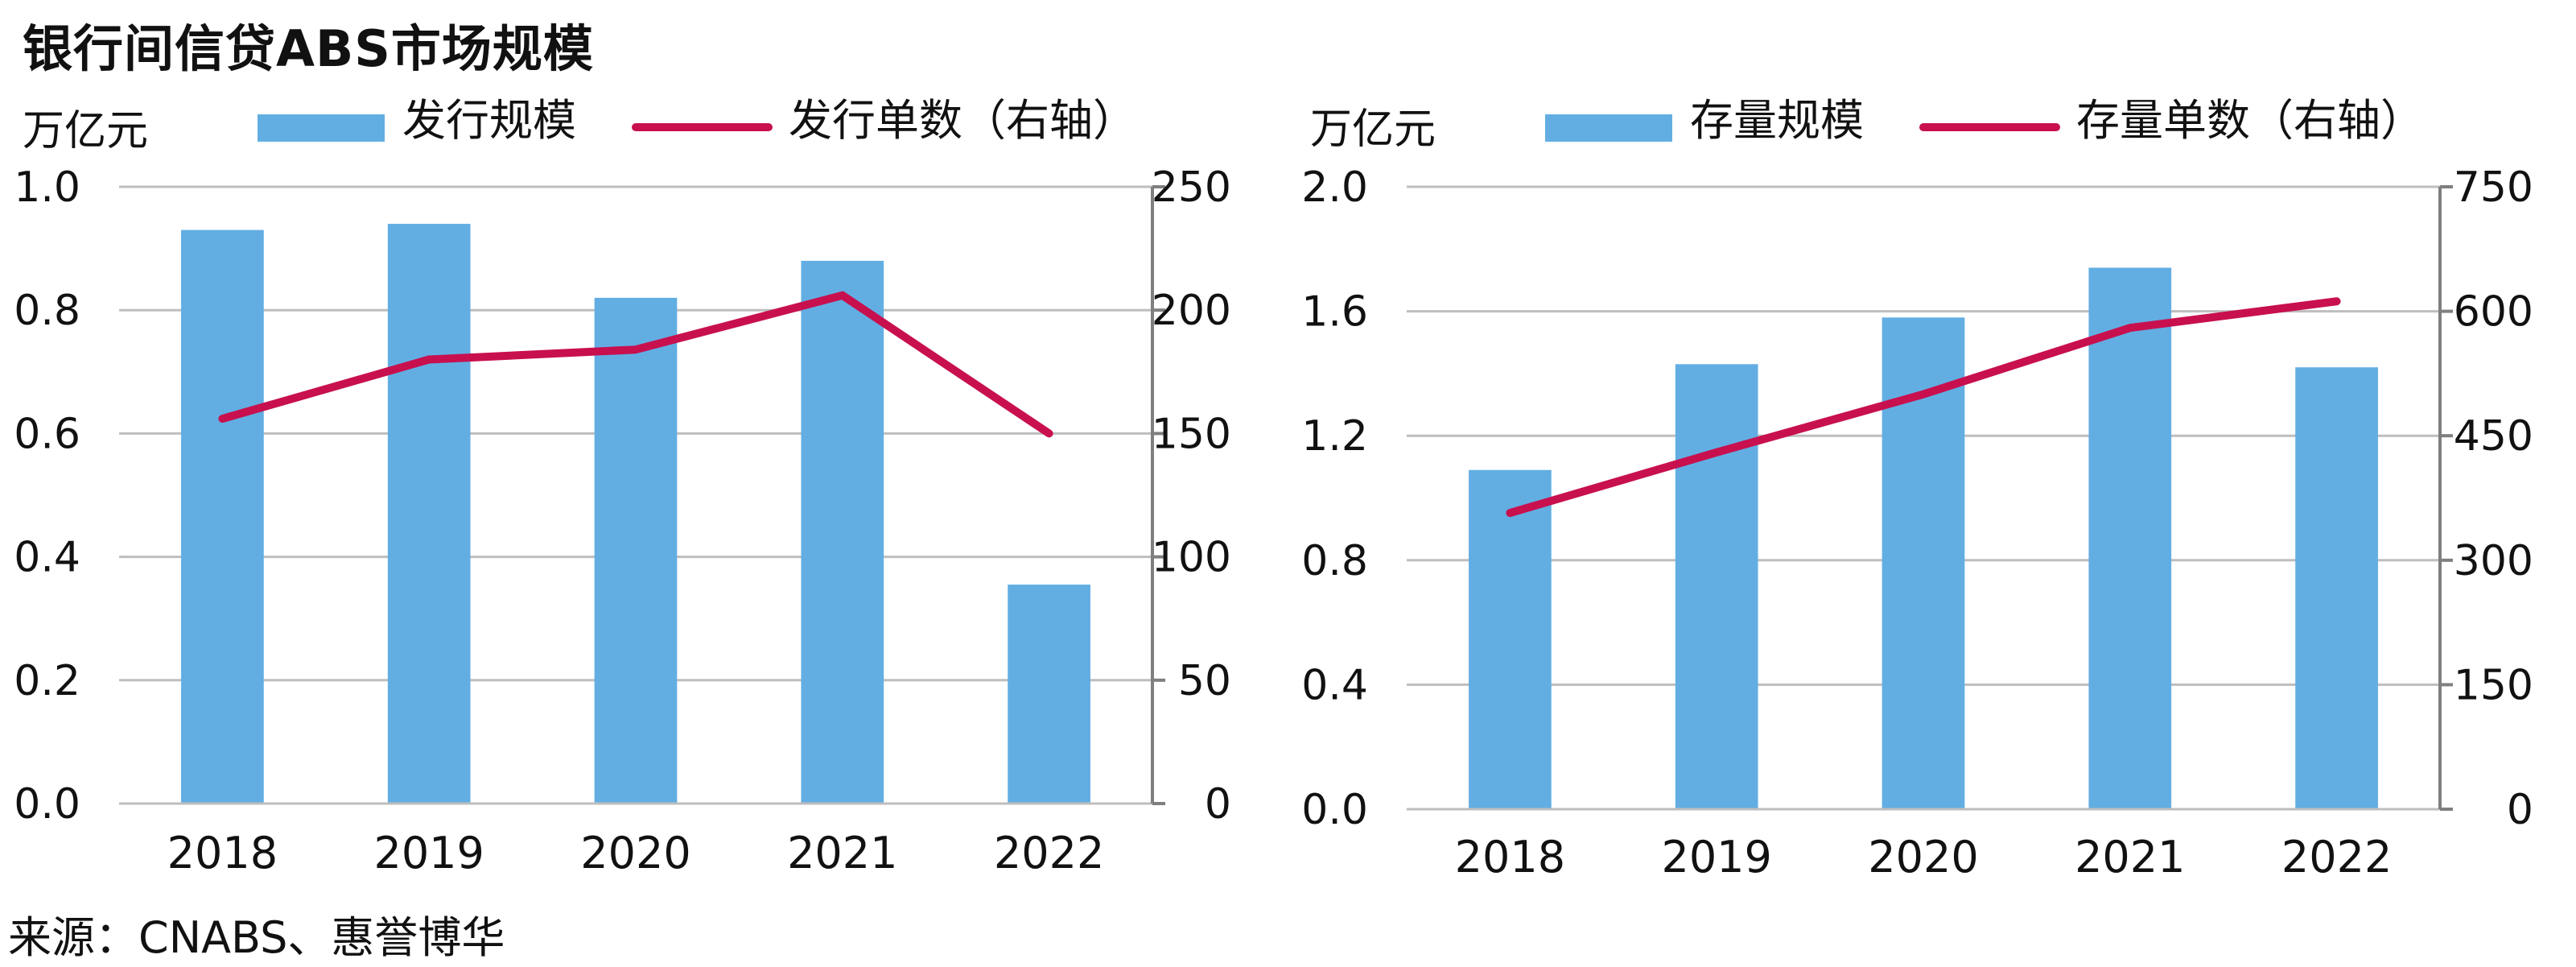  Describe the element at coordinates (1191, 188) in the screenshot. I see `right-tick-label: 250` at that location.